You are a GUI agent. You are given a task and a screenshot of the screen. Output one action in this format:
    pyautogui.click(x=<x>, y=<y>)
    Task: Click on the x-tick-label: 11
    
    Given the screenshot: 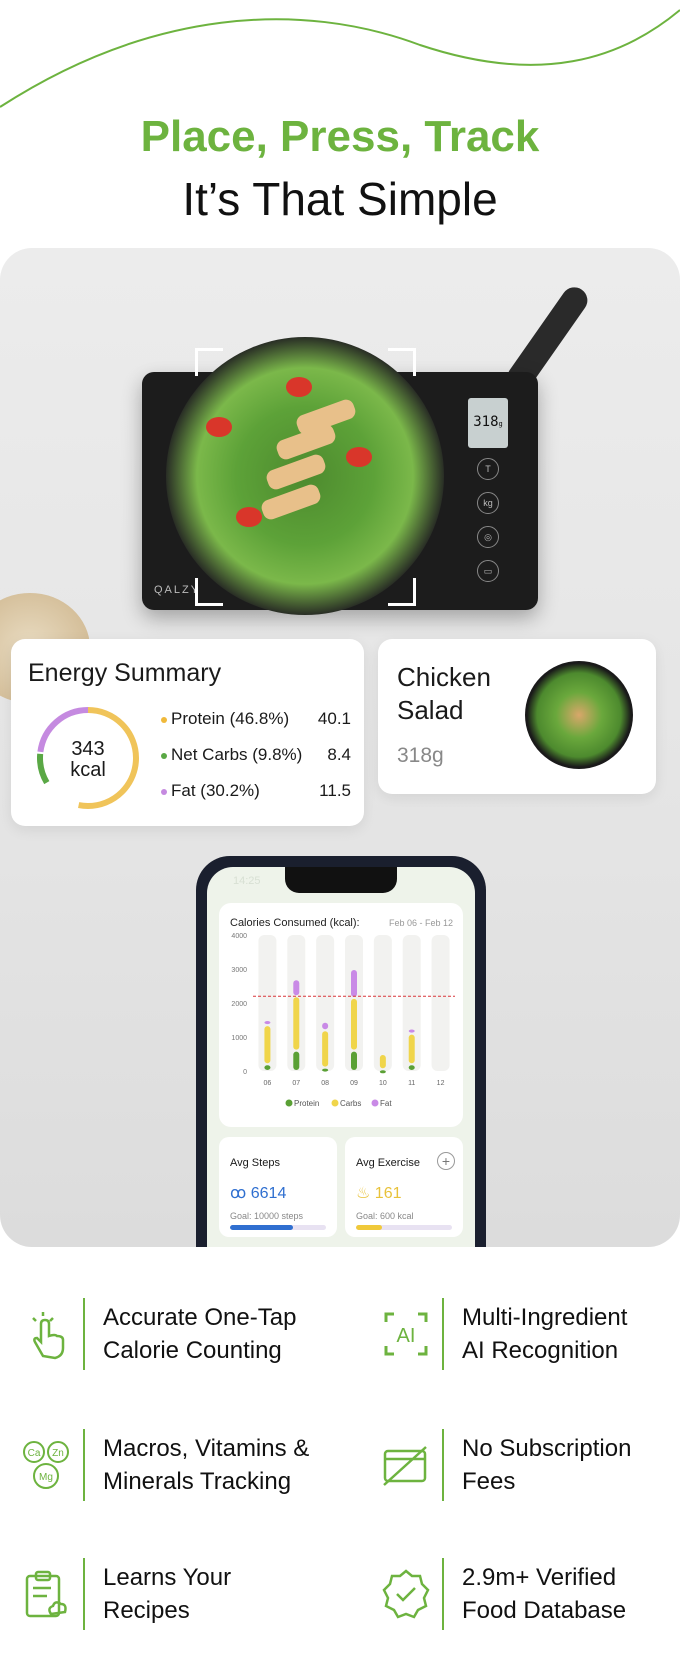 What is the action you would take?
    pyautogui.click(x=411, y=1083)
    